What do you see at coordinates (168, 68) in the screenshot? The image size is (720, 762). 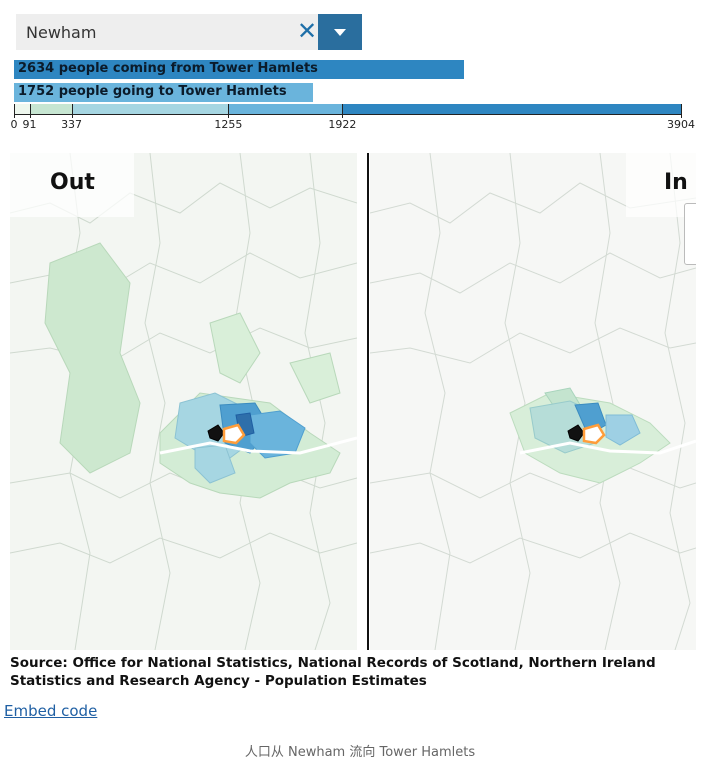 I see `bar-coming-from-label: 2634 people coming from Tower Hamlets` at bounding box center [168, 68].